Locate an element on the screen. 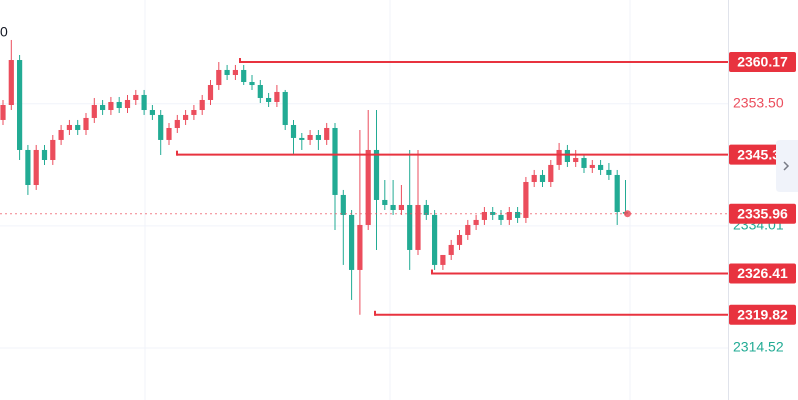  y-tick-label: 2353.50 is located at coordinates (758, 103).